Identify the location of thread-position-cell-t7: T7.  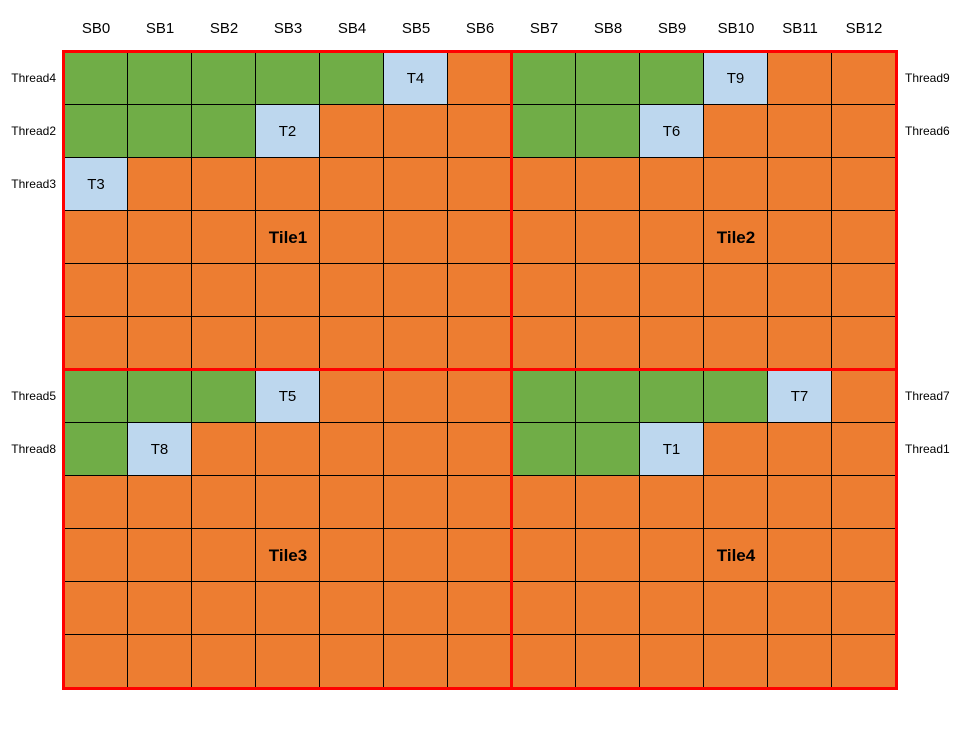
(800, 396).